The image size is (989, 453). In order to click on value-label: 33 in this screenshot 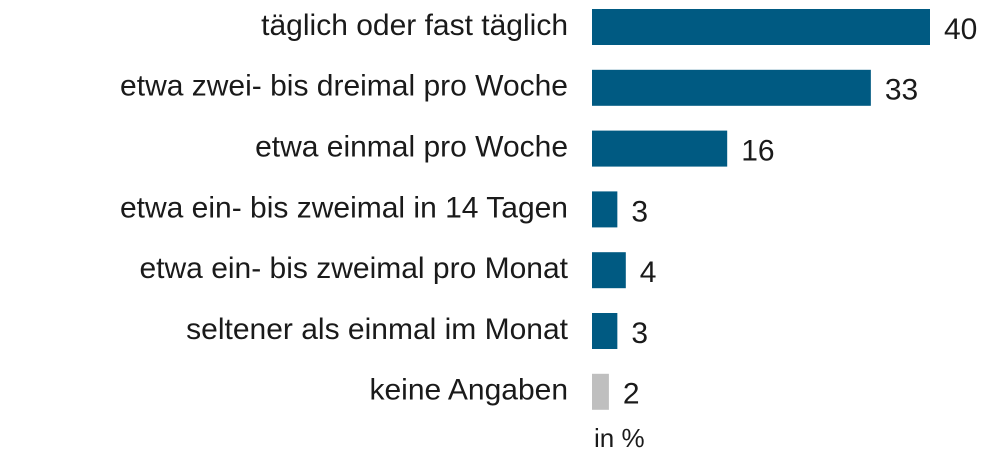, I will do `click(901, 90)`.